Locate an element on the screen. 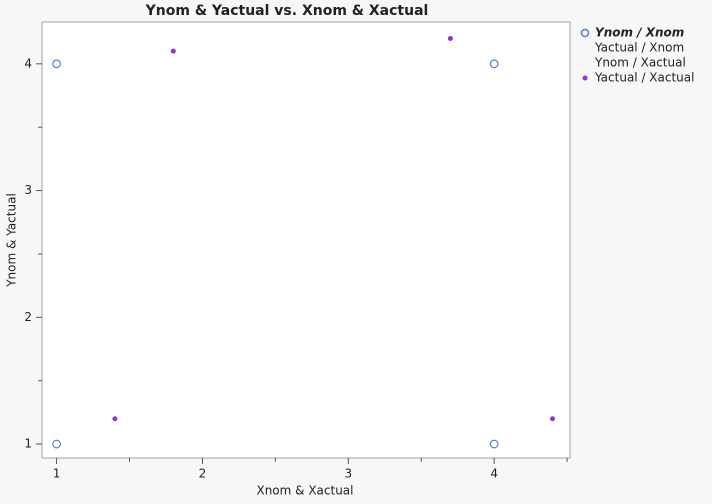 This screenshot has width=712, height=504. x-tick-label: 4 is located at coordinates (494, 474).